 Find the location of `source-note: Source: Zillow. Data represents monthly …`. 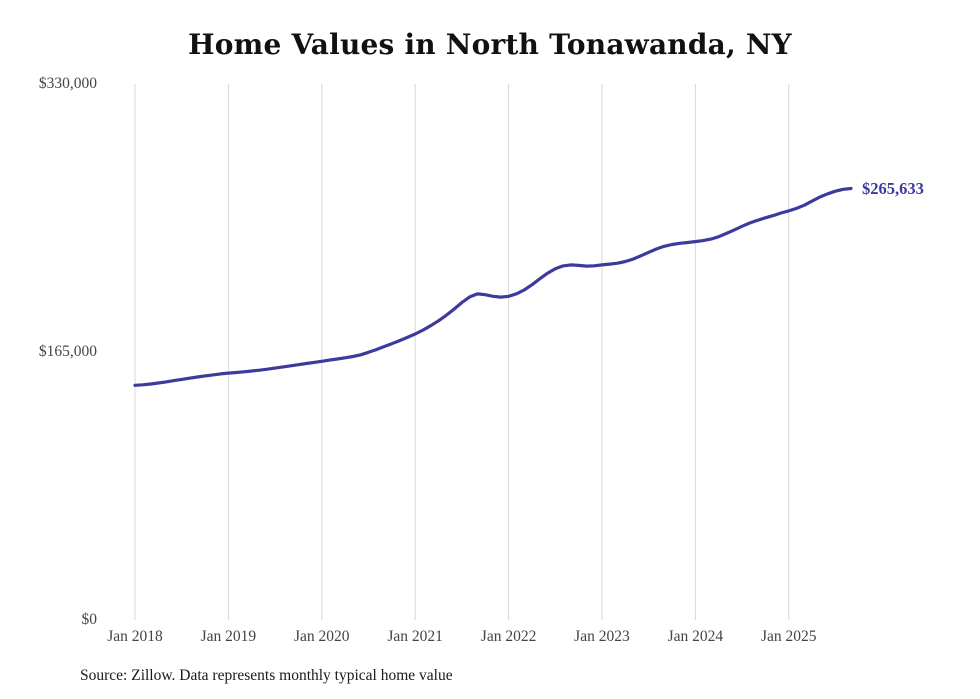

source-note: Source: Zillow. Data represents monthly … is located at coordinates (266, 675).